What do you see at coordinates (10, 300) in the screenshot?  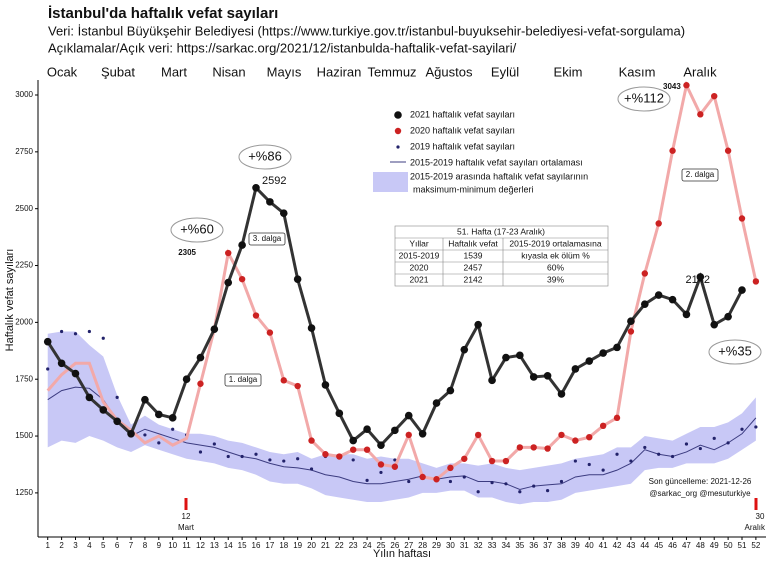 I see `y-axis-title: Haftalık vefat sayıları` at bounding box center [10, 300].